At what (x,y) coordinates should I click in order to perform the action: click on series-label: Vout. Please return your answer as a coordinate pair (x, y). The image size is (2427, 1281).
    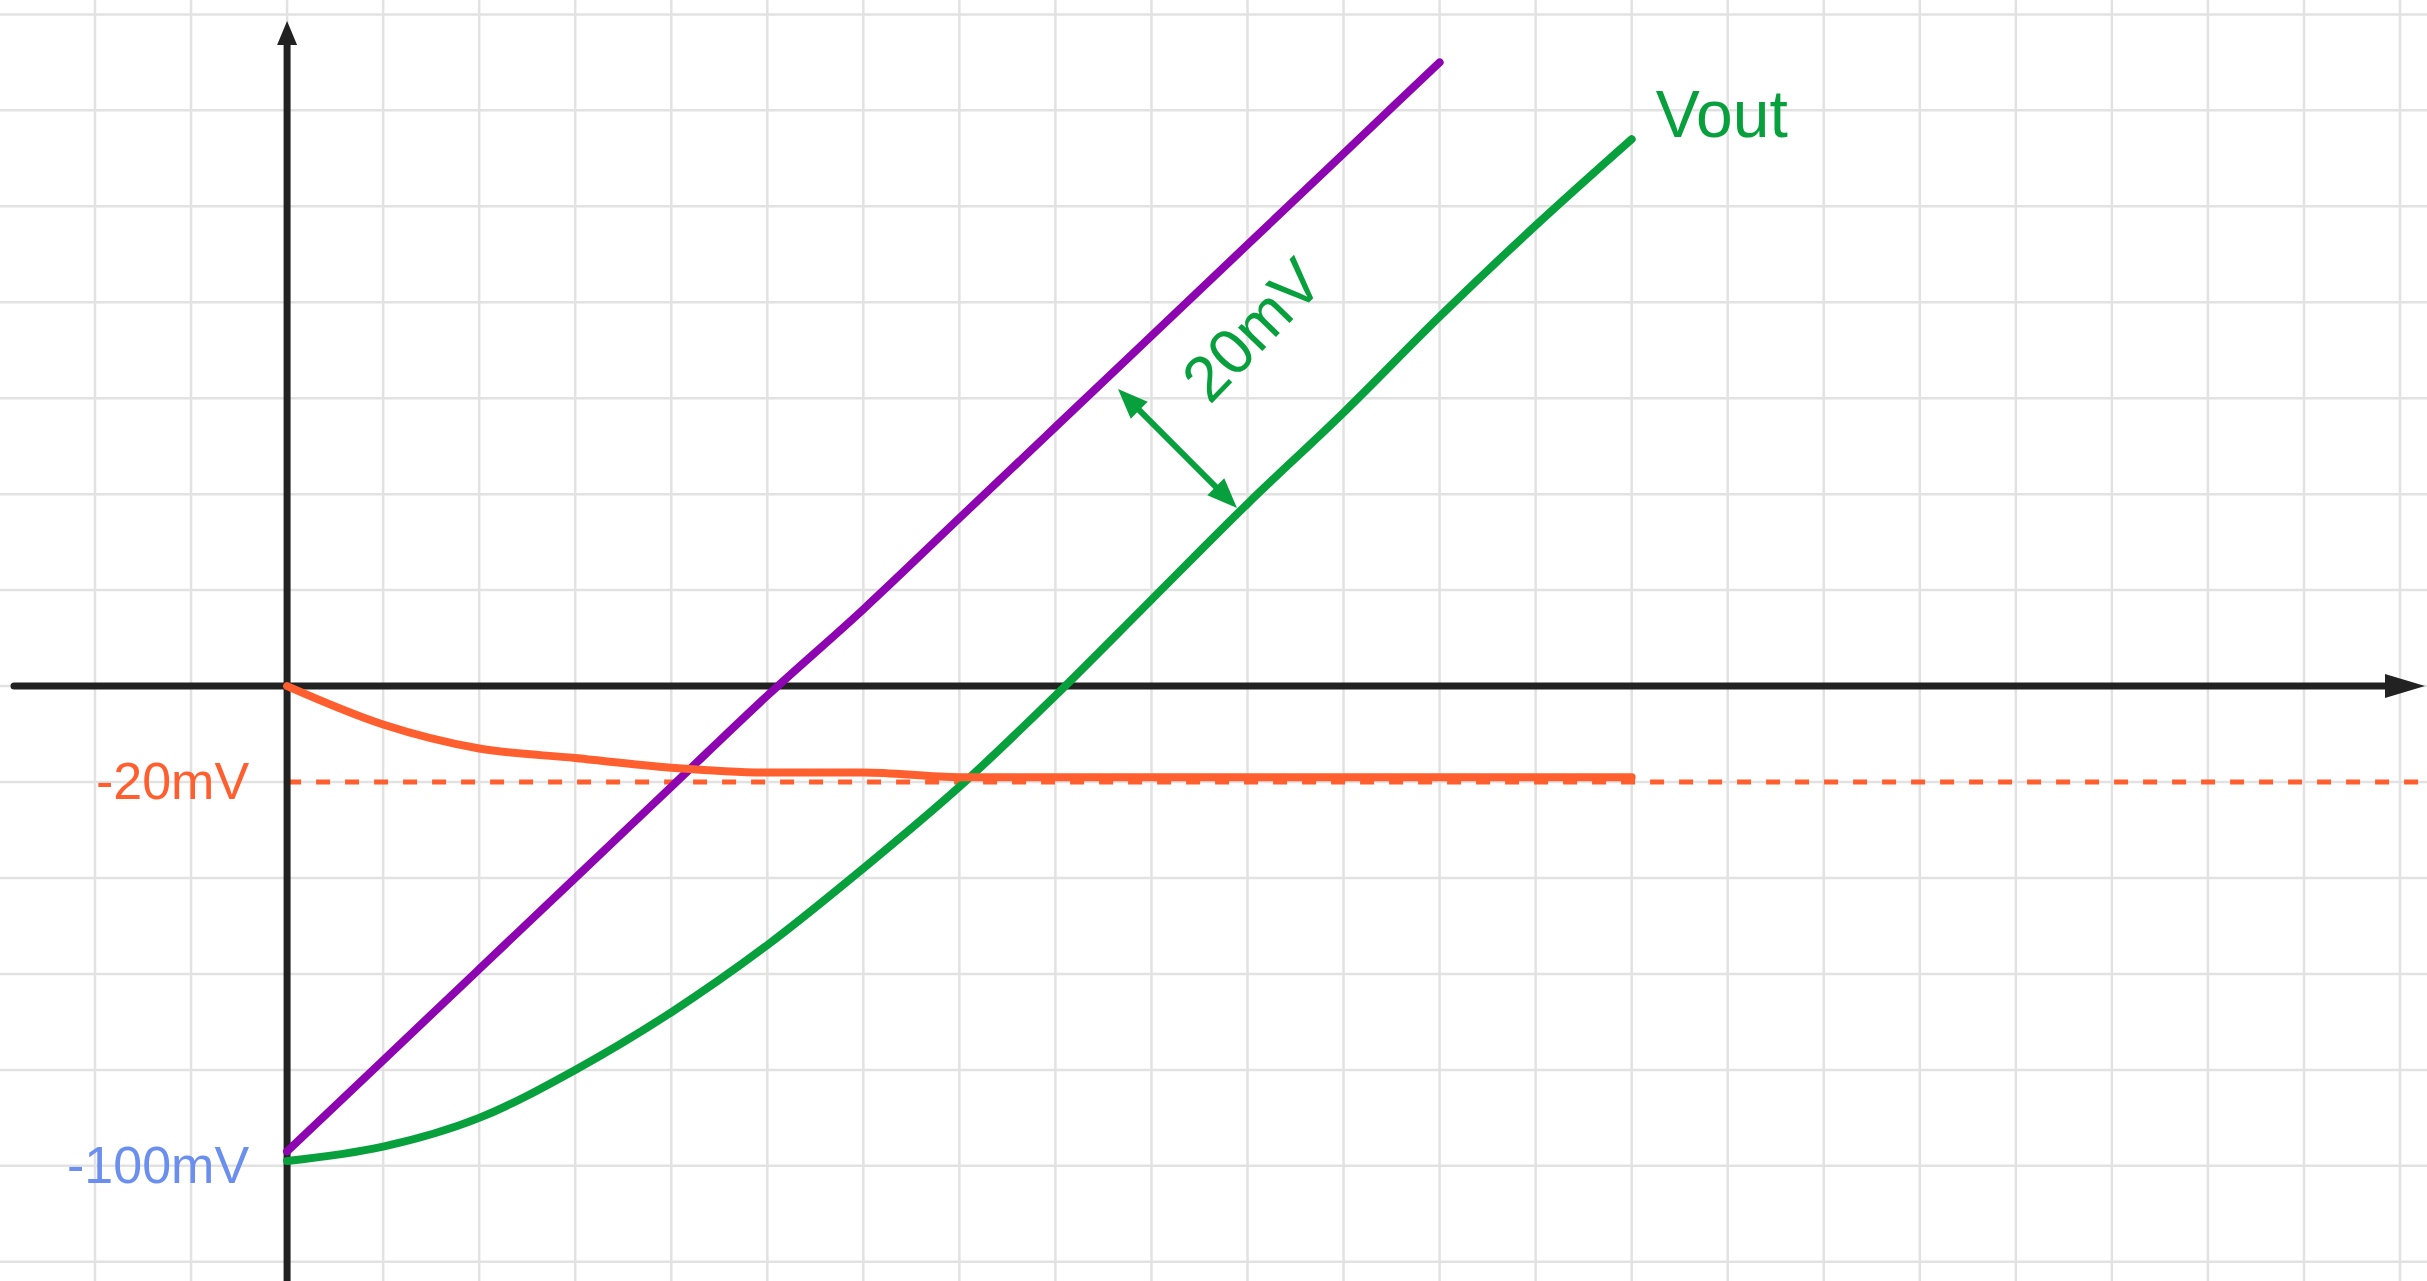
    Looking at the image, I should click on (1721, 114).